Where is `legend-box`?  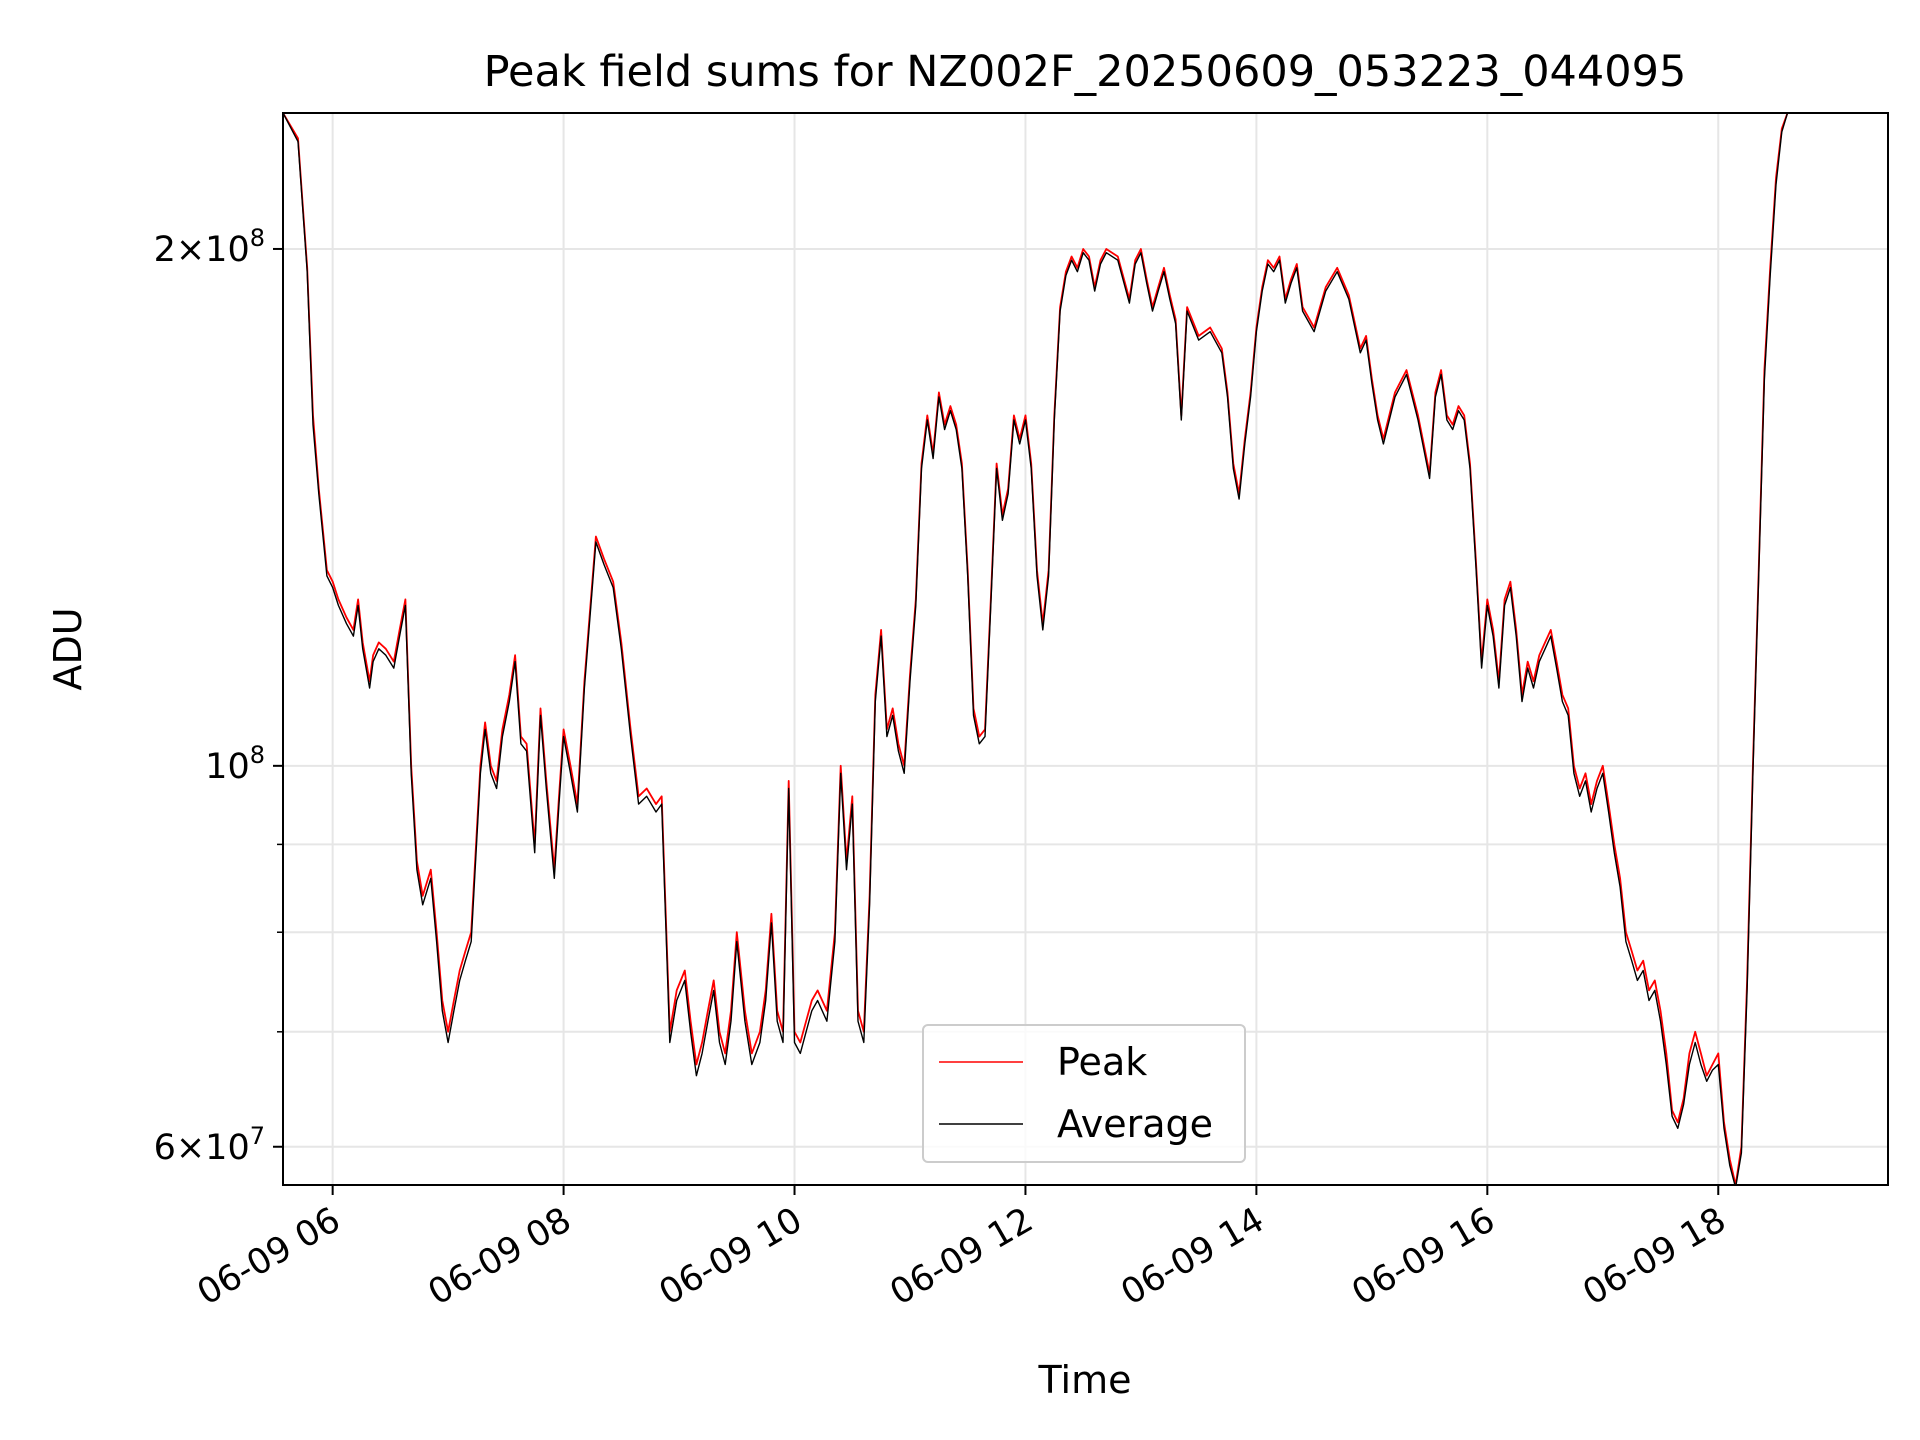
legend-box is located at coordinates (1084, 1093).